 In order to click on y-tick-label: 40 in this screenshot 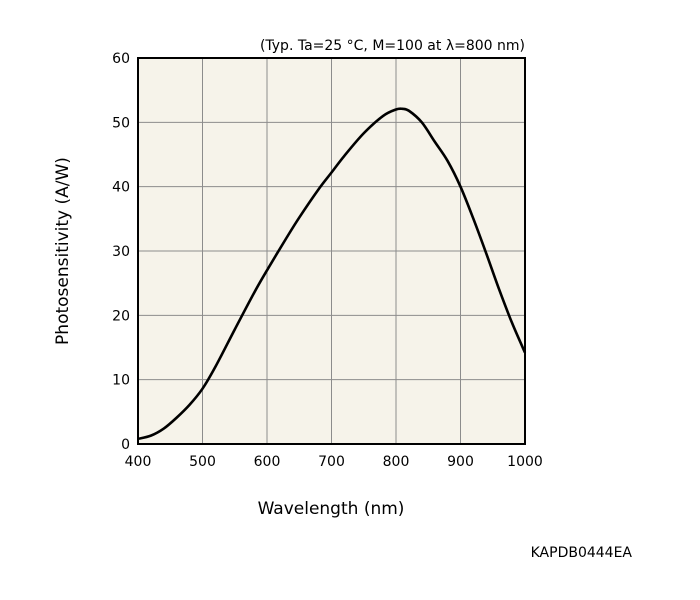, I will do `click(121, 188)`.